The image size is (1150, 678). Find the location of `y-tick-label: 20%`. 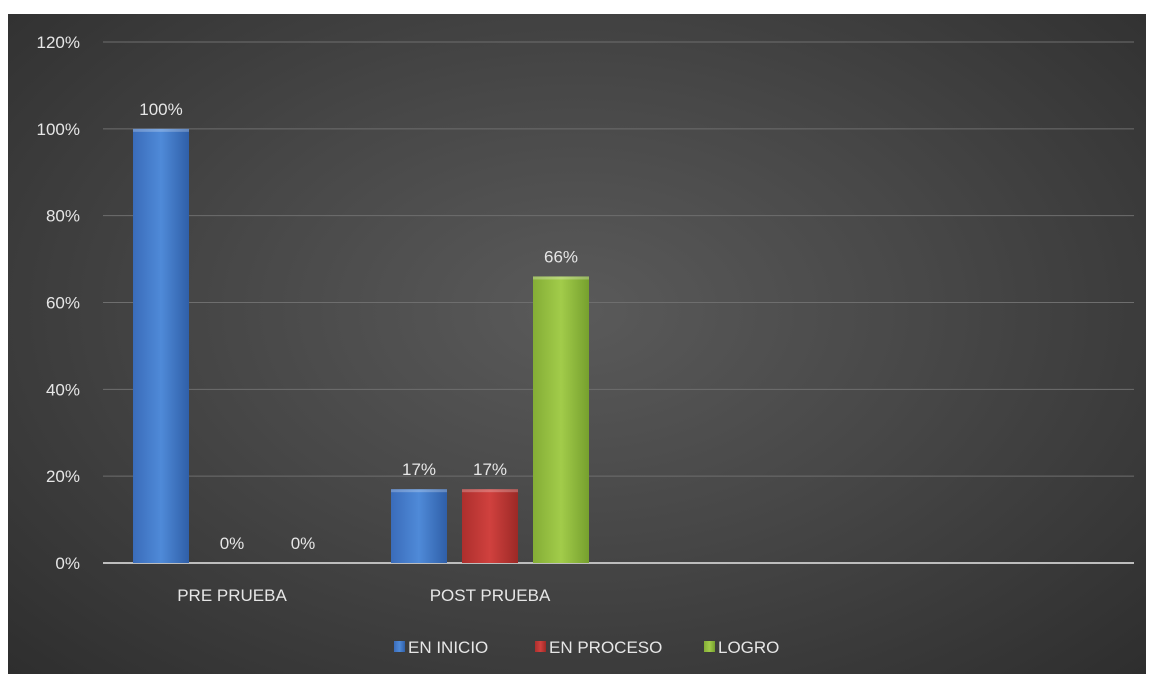

y-tick-label: 20% is located at coordinates (63, 476).